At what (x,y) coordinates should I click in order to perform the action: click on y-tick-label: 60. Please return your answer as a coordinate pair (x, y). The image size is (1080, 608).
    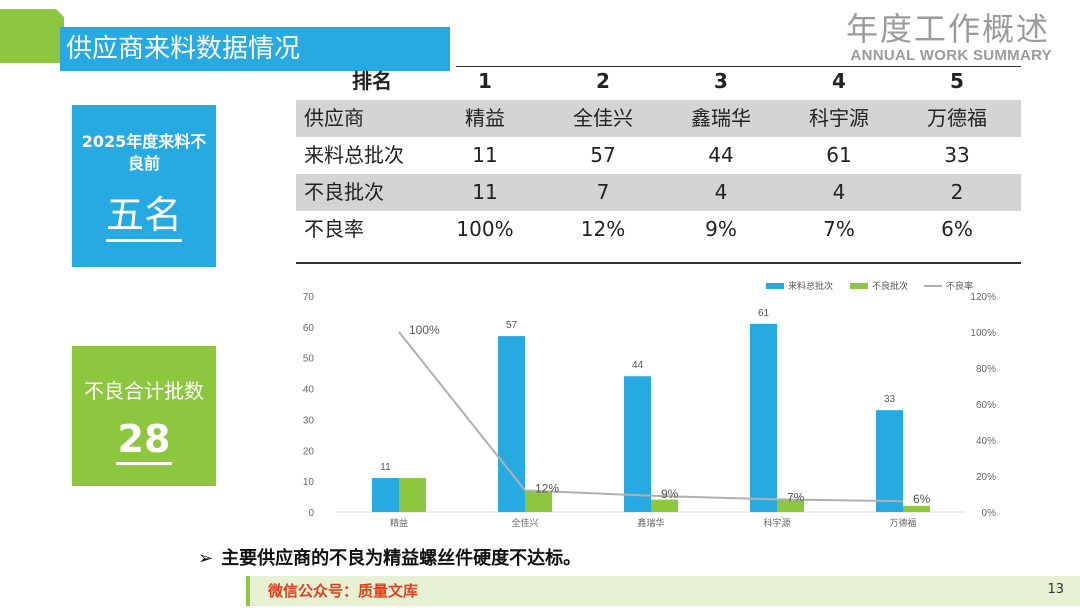
    Looking at the image, I should click on (309, 328).